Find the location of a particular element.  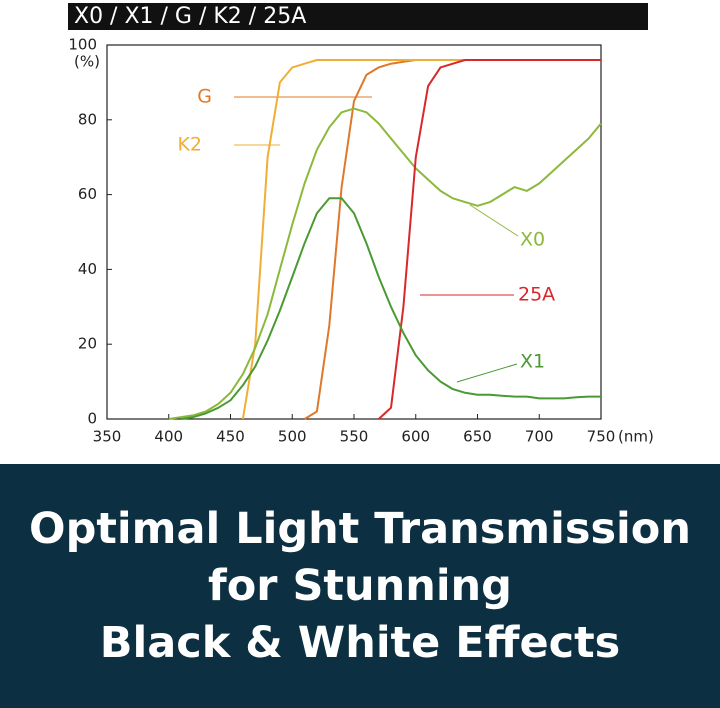

banner-line: for Stunning is located at coordinates (360, 585).